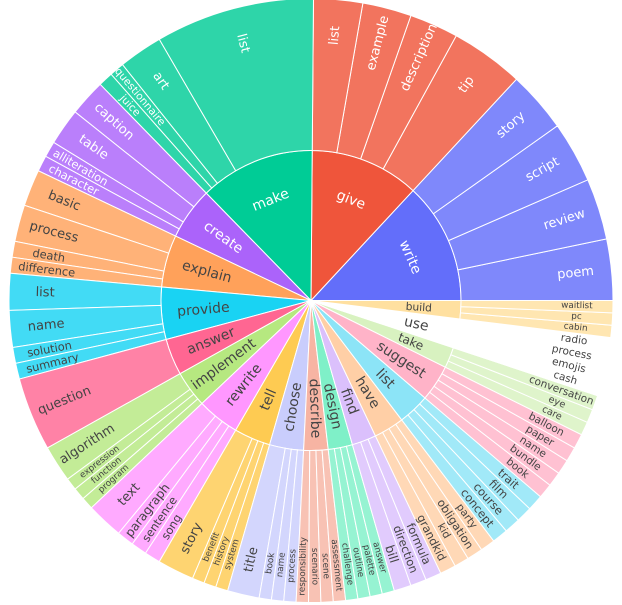 Image resolution: width=622 pixels, height=605 pixels. What do you see at coordinates (45, 293) in the screenshot?
I see `noun-label-provide-list: list` at bounding box center [45, 293].